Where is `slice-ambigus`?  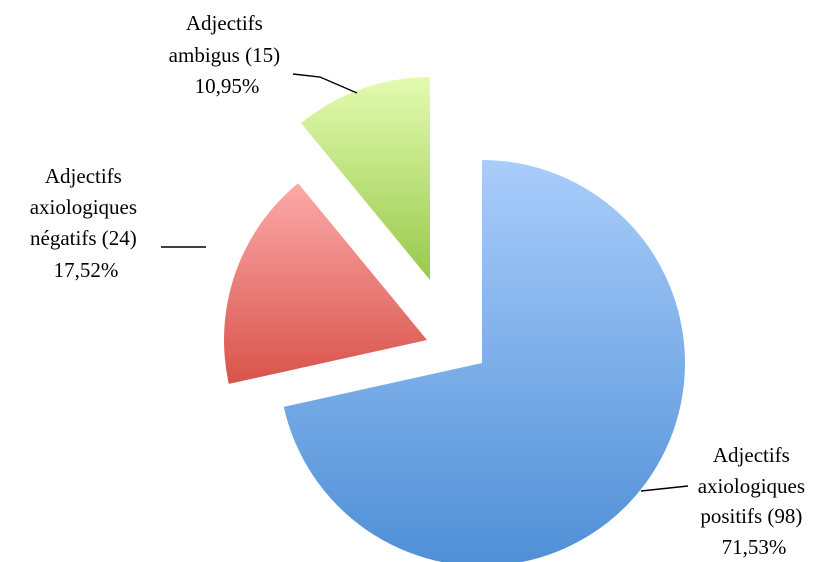
slice-ambigus is located at coordinates (365, 178).